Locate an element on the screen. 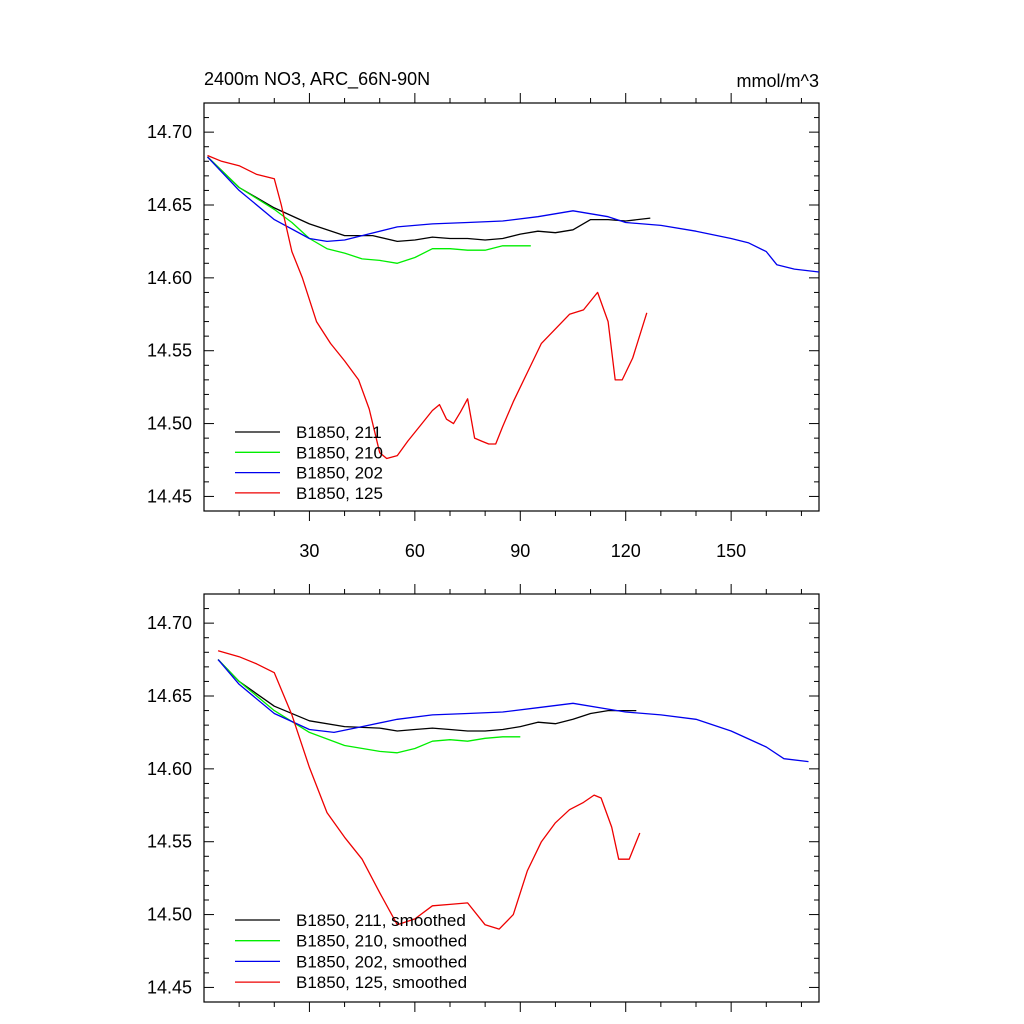 The width and height of the screenshot is (1024, 1024). legend-label: B1850, 211, smoothed is located at coordinates (381, 920).